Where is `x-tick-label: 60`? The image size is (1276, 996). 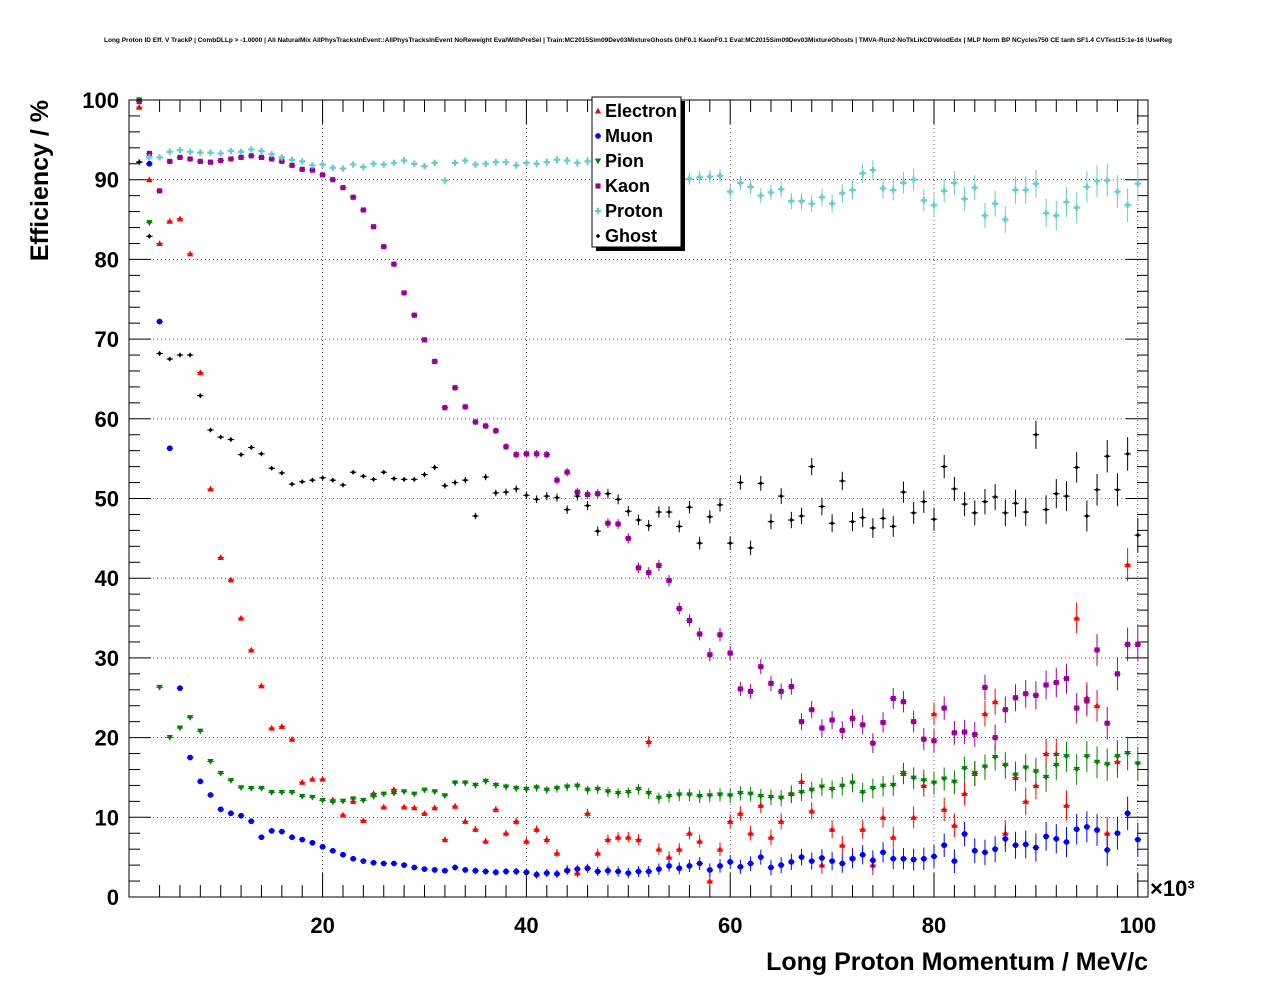
x-tick-label: 60 is located at coordinates (730, 925).